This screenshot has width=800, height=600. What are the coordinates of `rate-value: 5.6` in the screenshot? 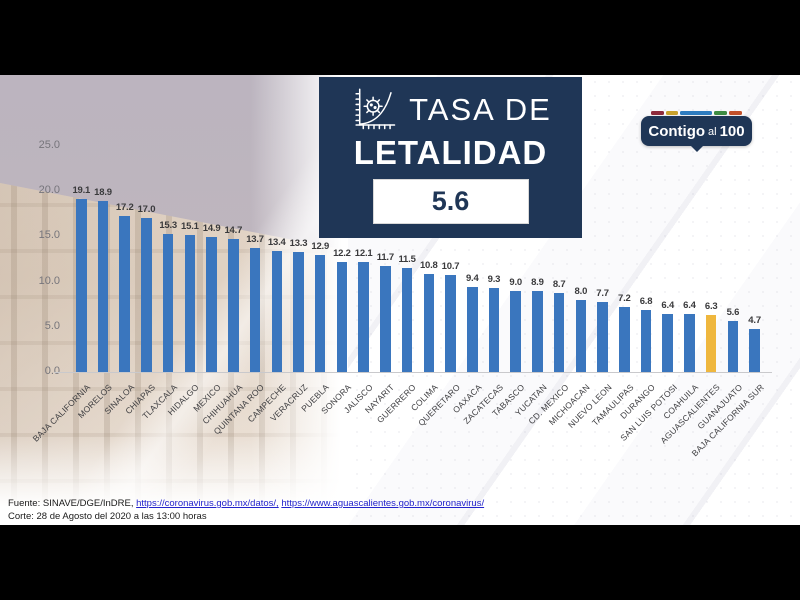 It's located at (450, 201).